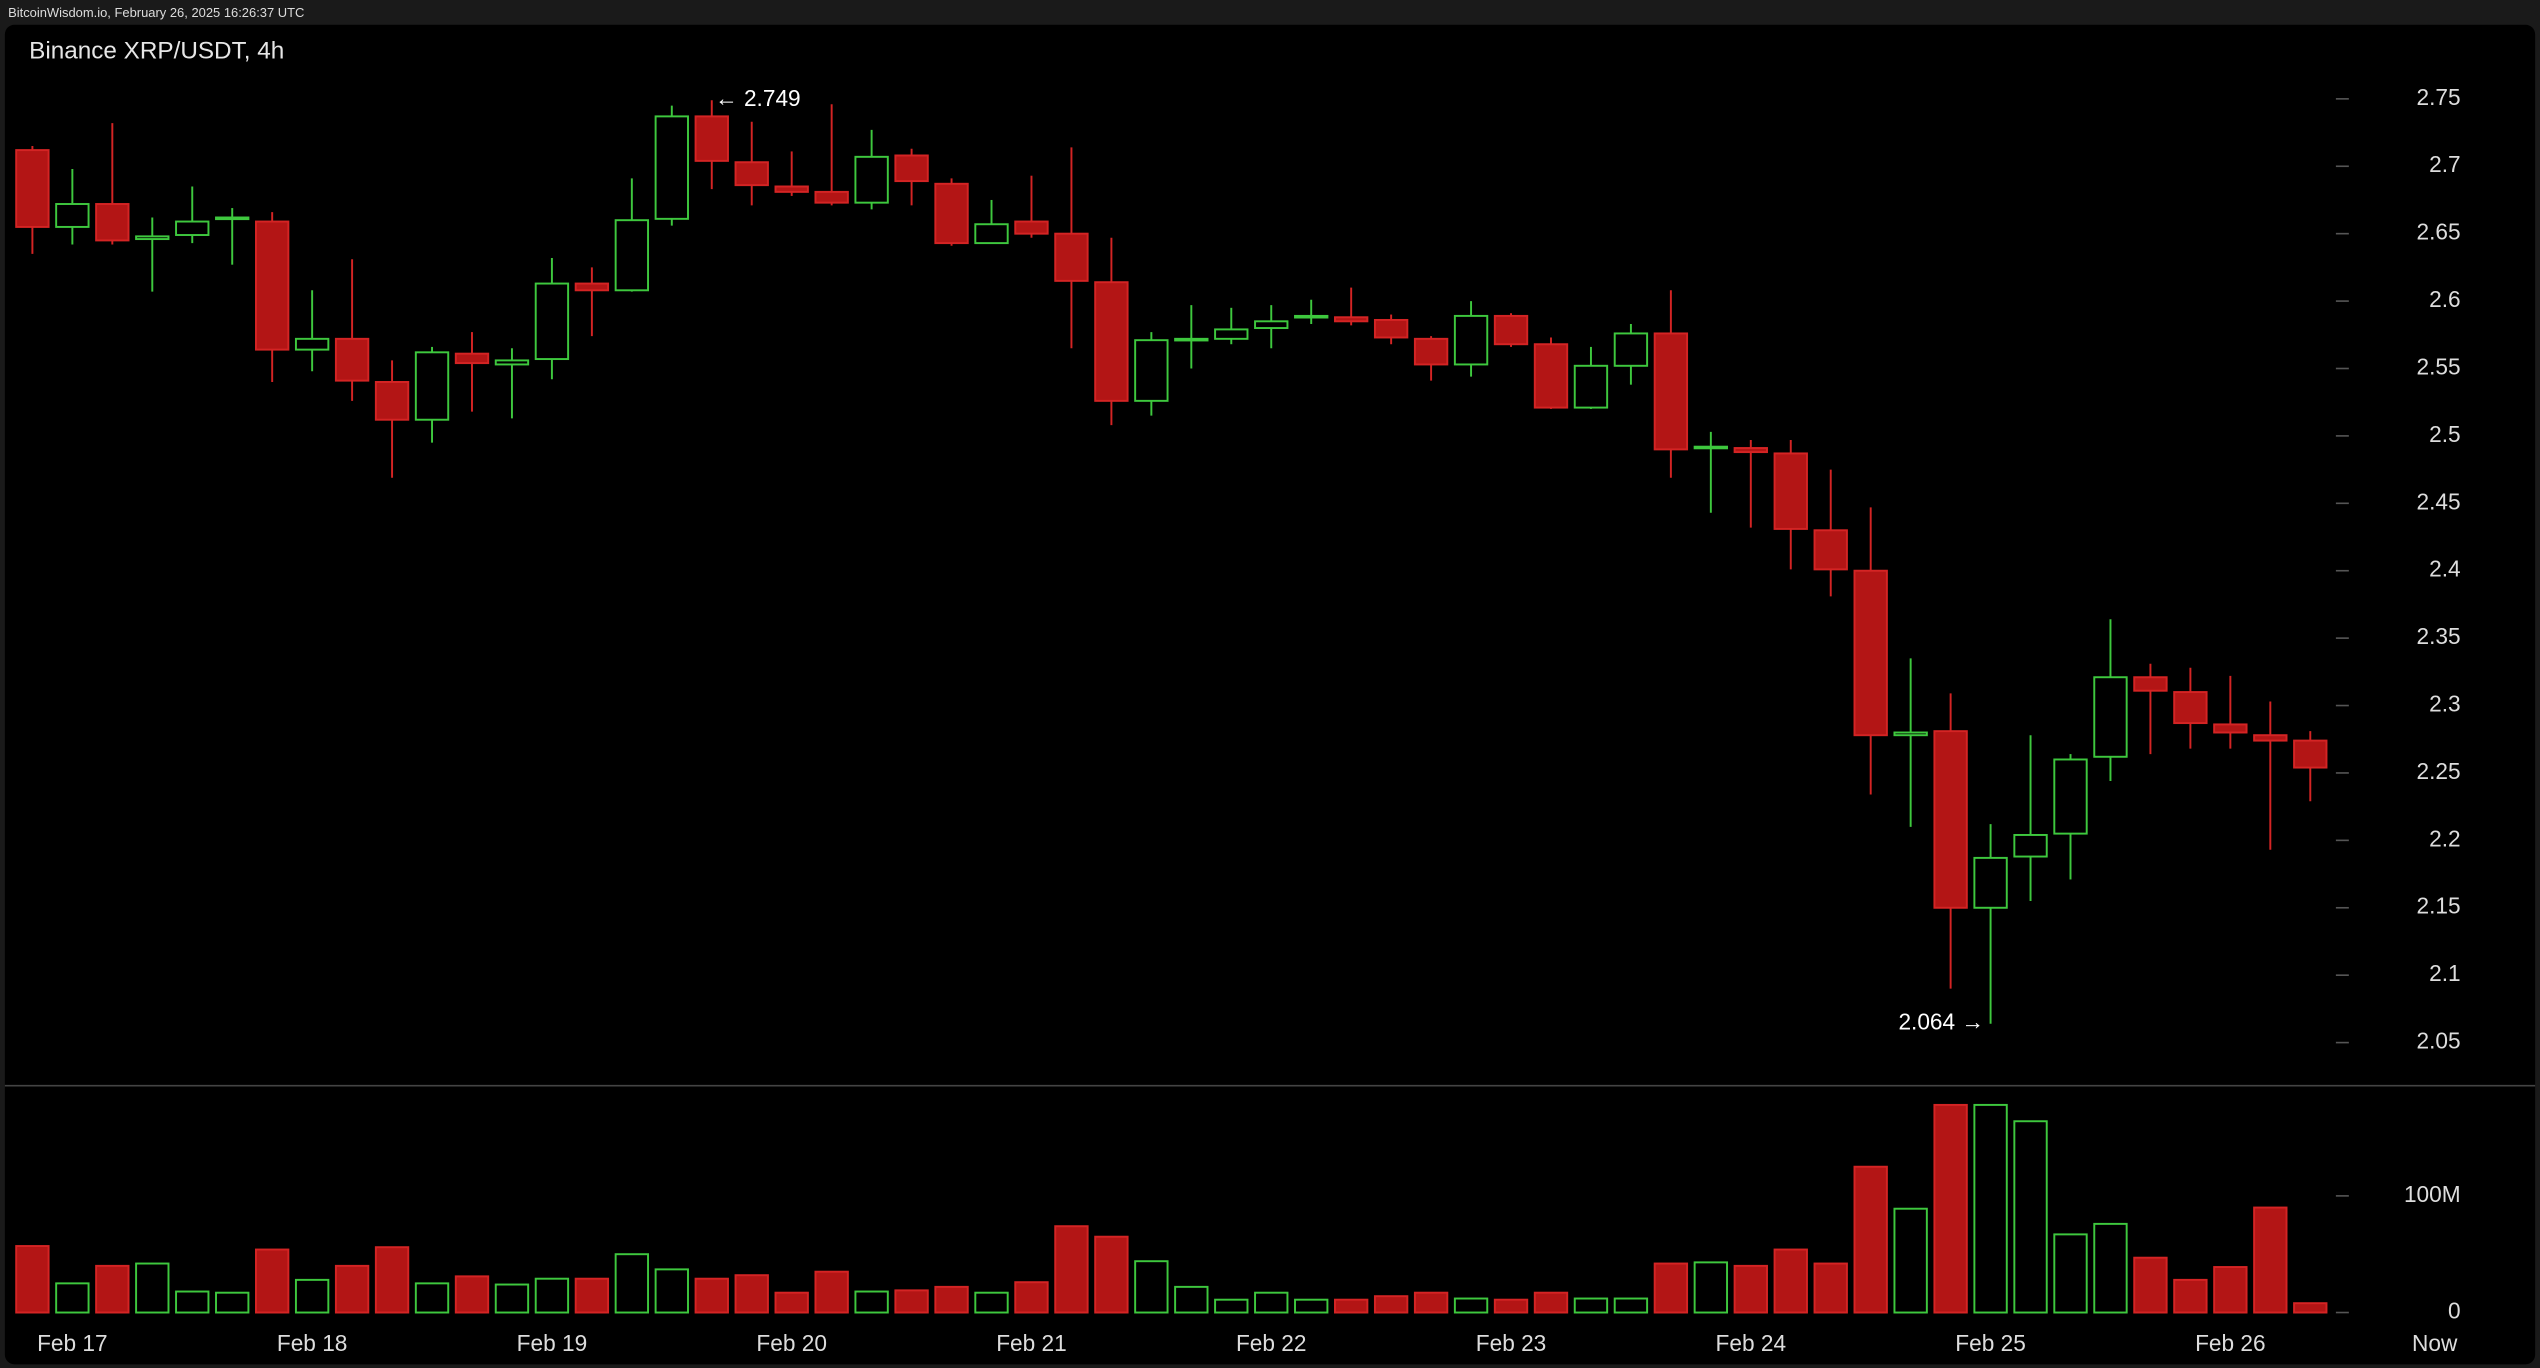 This screenshot has height=1368, width=2540. I want to click on chart-title: Binance XRP/USDT, 4h, so click(156, 51).